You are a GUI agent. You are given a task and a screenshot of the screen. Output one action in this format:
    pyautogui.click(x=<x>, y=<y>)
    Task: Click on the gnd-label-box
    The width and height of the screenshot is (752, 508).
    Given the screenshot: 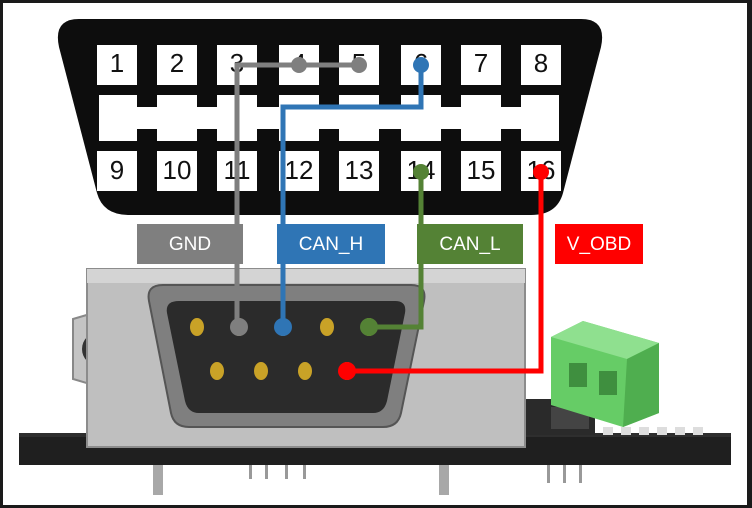 What is the action you would take?
    pyautogui.click(x=190, y=244)
    